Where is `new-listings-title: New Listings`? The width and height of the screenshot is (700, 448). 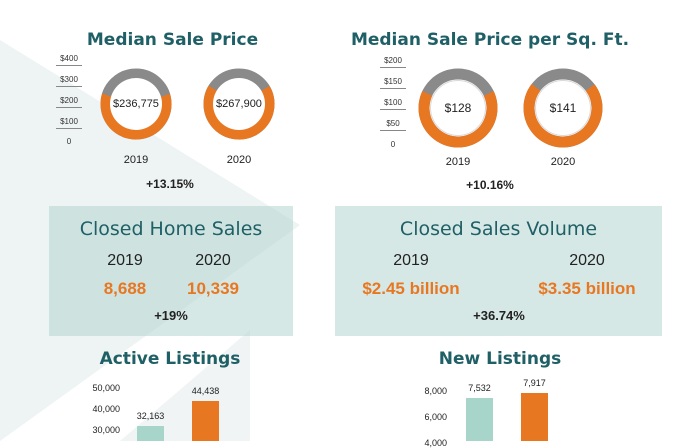 new-listings-title: New Listings is located at coordinates (500, 359).